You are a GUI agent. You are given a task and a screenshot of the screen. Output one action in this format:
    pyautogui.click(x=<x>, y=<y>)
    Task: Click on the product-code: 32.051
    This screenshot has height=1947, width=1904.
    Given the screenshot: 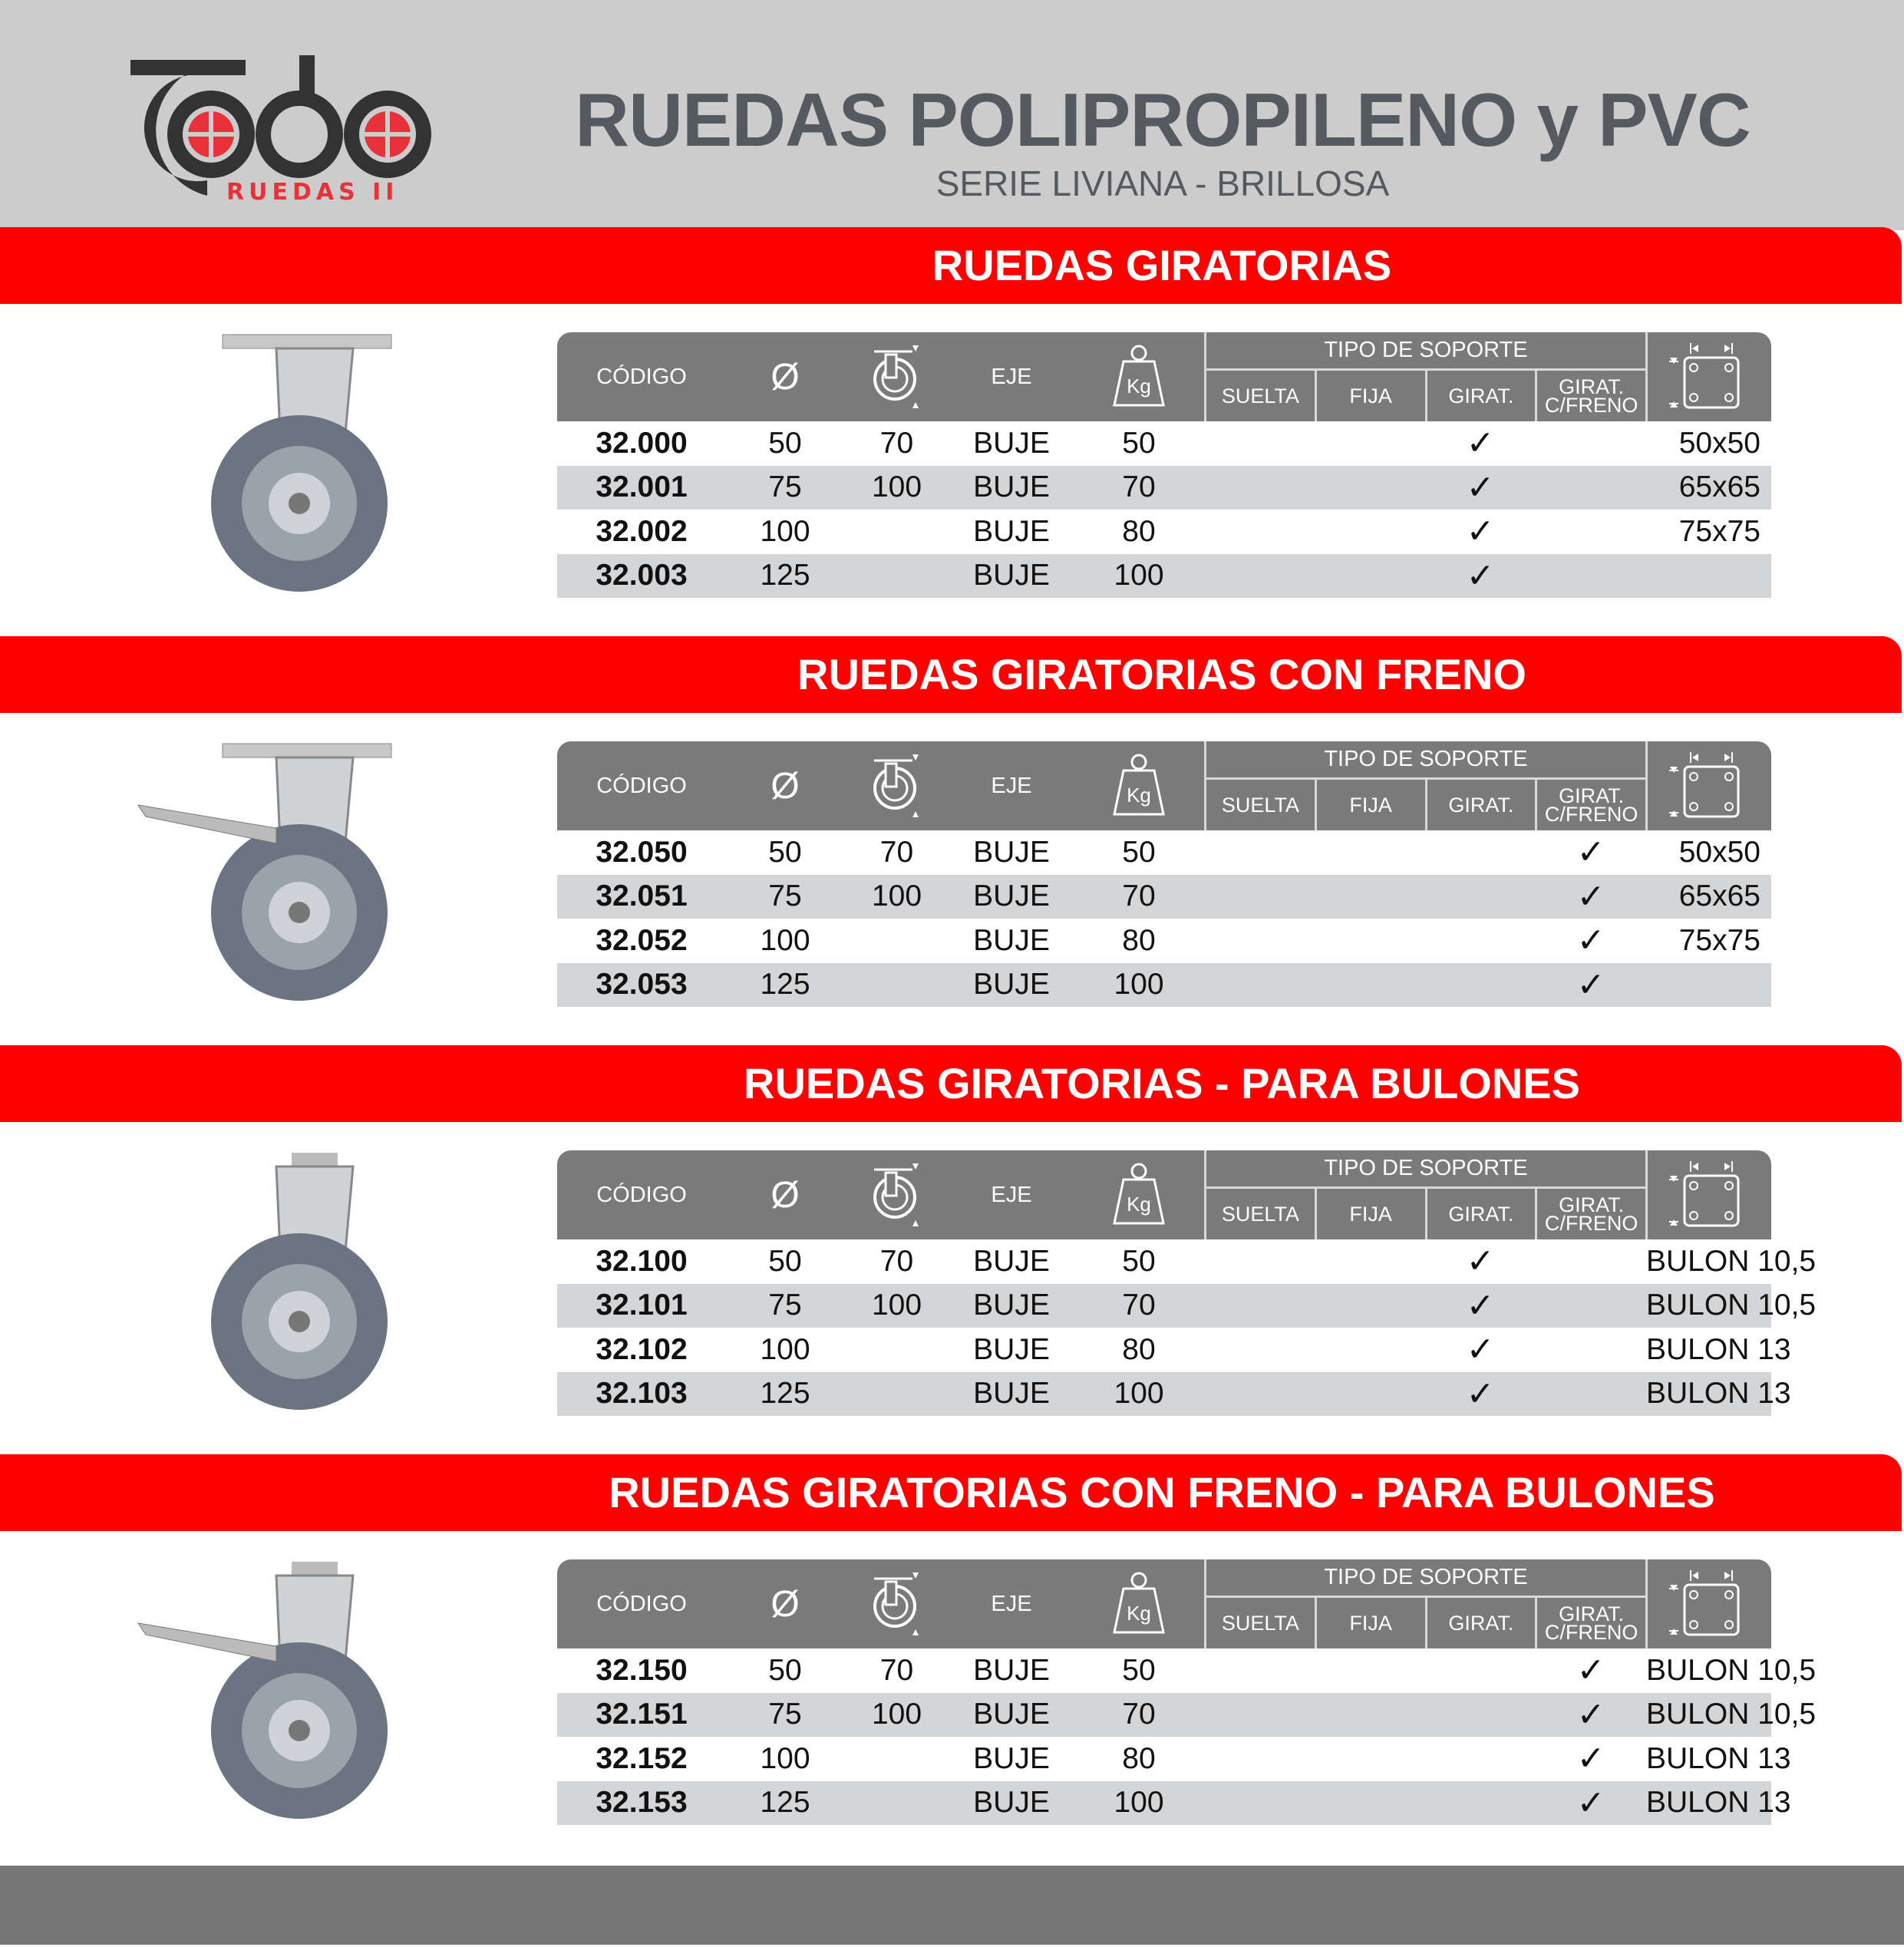 What is the action you would take?
    pyautogui.click(x=642, y=896)
    